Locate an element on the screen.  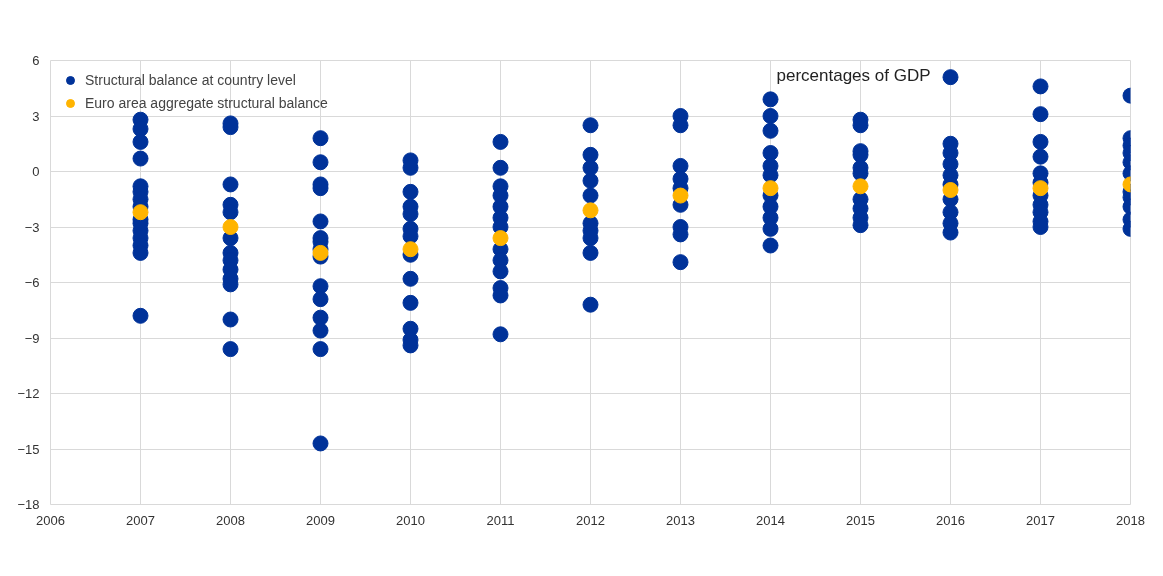
y-tick-label: −6 is located at coordinates (32, 282).